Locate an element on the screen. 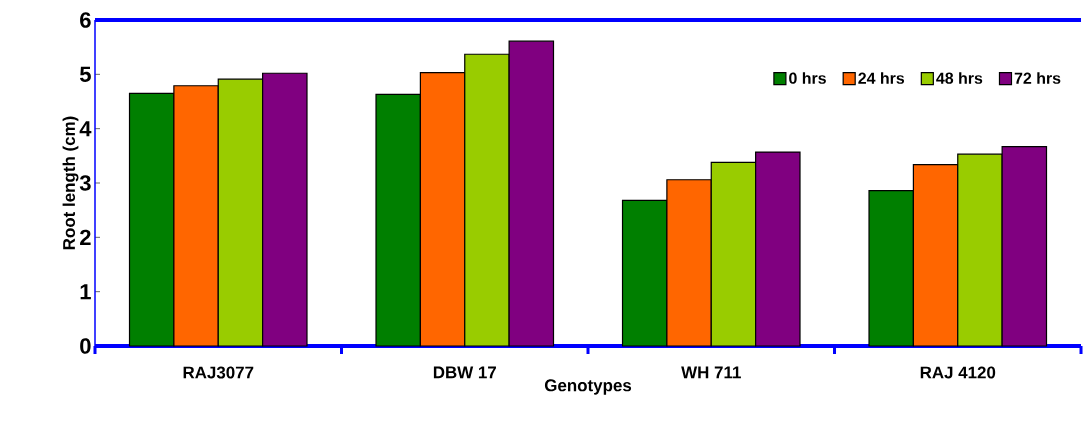  x-tick-label: WH 711 is located at coordinates (711, 372).